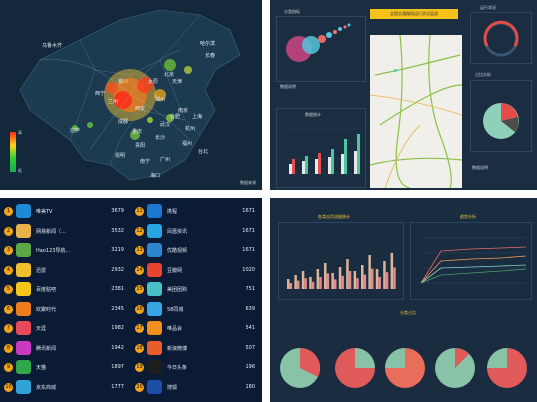 The image size is (537, 402). What do you see at coordinates (8, 250) in the screenshot?
I see `rank-number: 3` at bounding box center [8, 250].